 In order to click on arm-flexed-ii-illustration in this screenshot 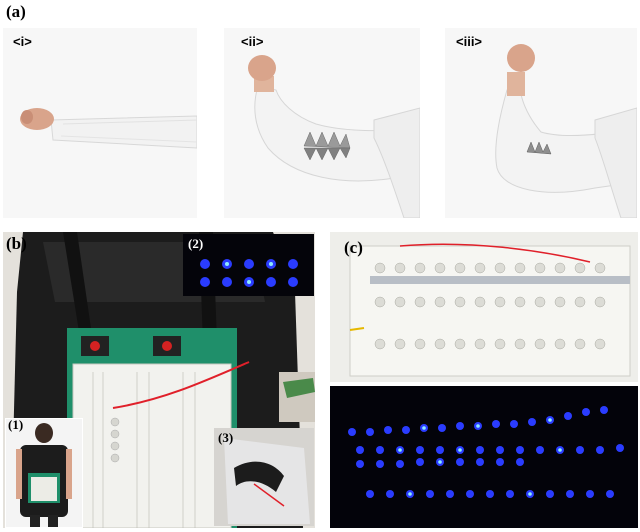, I will do `click(322, 123)`.